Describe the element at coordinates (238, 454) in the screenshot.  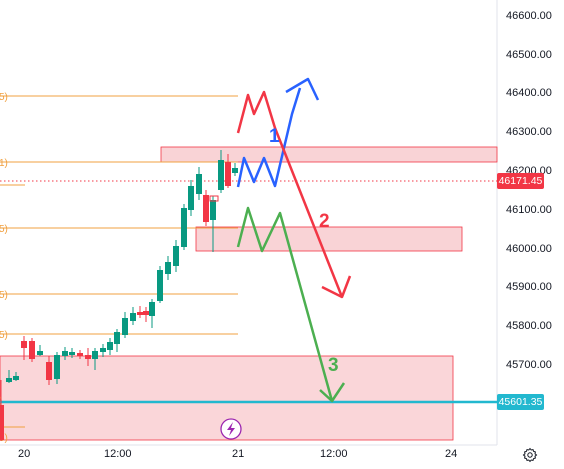
I see `time-tick: 21` at that location.